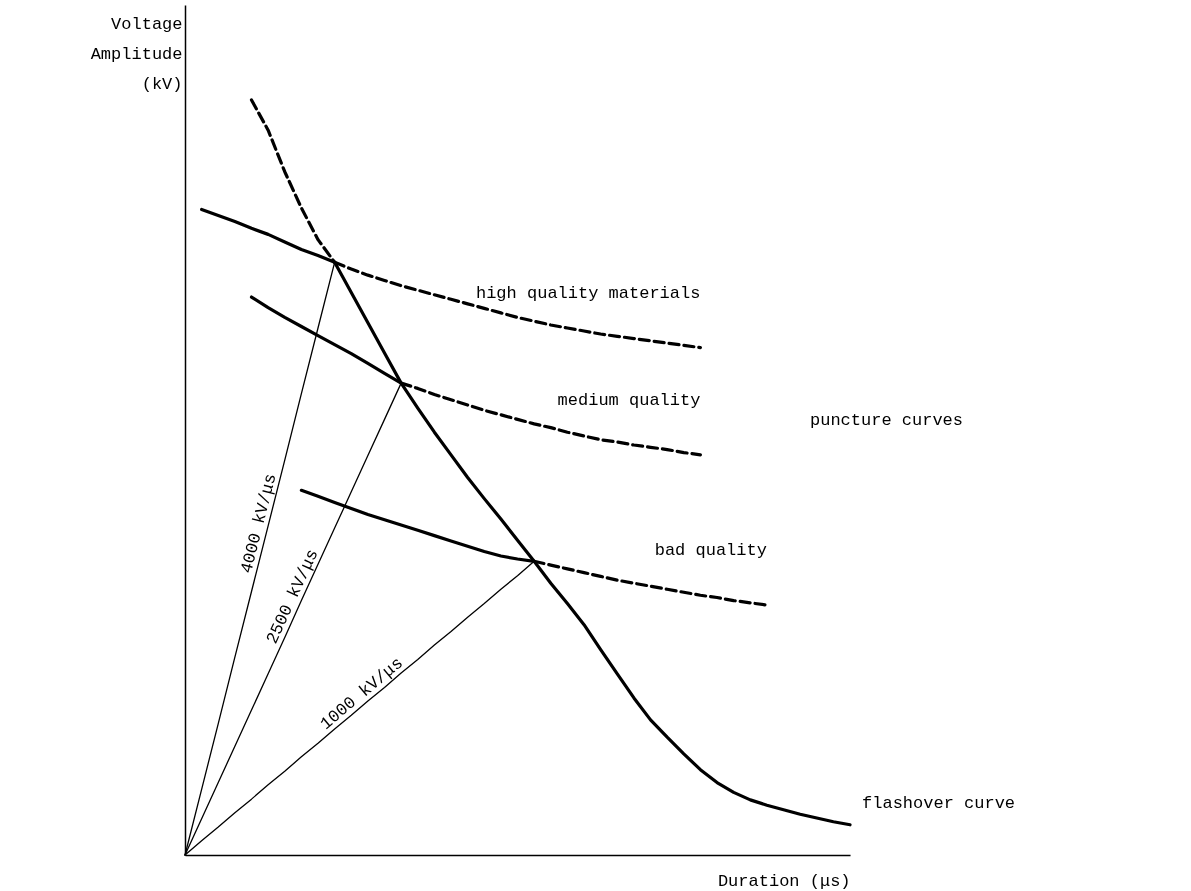 The height and width of the screenshot is (891, 1191). I want to click on x-axis-title: Duration (μs), so click(784, 881).